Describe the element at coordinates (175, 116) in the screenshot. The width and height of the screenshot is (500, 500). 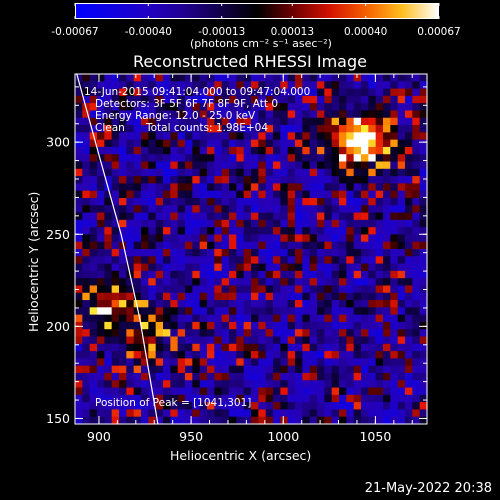
I see `energy-range-text: Energy Range: 12.0 - 25.0 keV` at that location.